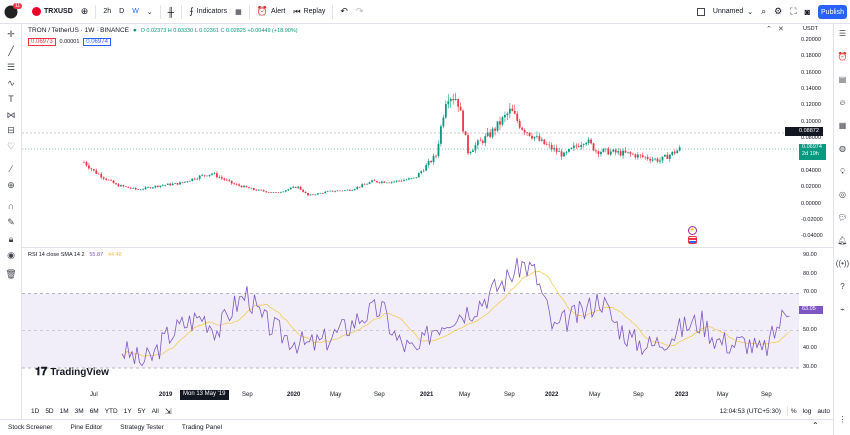 Image resolution: width=850 pixels, height=435 pixels. What do you see at coordinates (11, 66) in the screenshot?
I see `fib-retracement-icon: ☰` at bounding box center [11, 66].